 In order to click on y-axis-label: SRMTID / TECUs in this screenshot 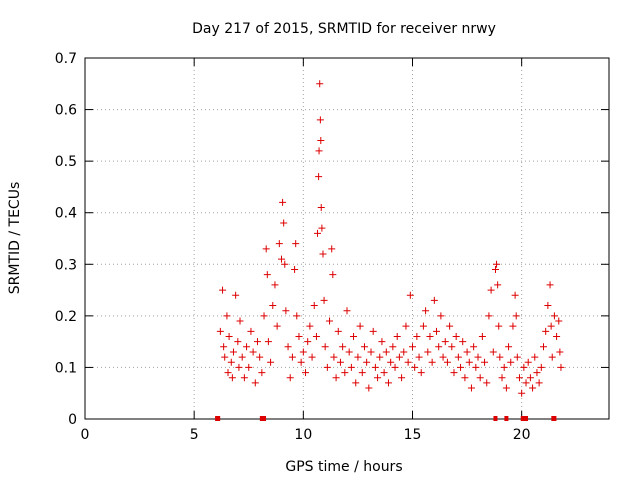, I will do `click(15, 238)`.